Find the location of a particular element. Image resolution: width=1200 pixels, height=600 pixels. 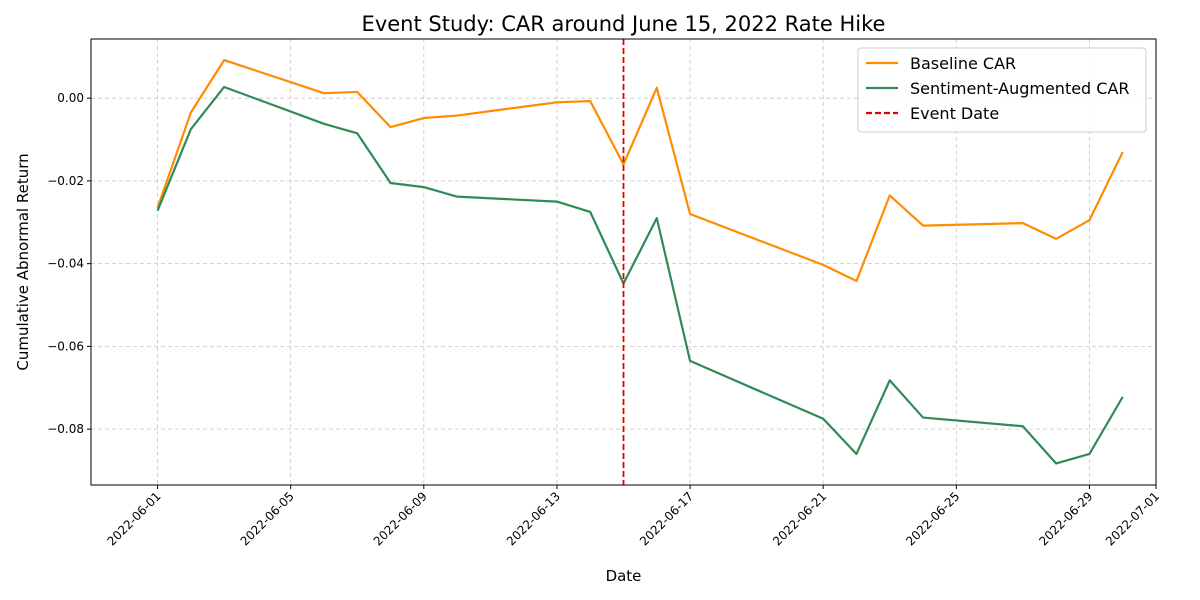

y-tick-label: 0.00 is located at coordinates (70, 98).